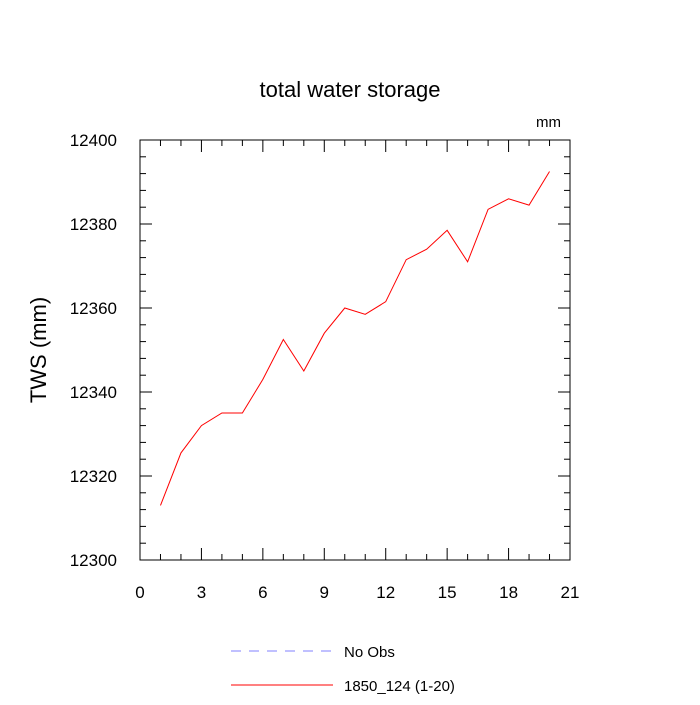 The image size is (700, 705). Describe the element at coordinates (93, 392) in the screenshot. I see `y-tick-label: 12340` at that location.